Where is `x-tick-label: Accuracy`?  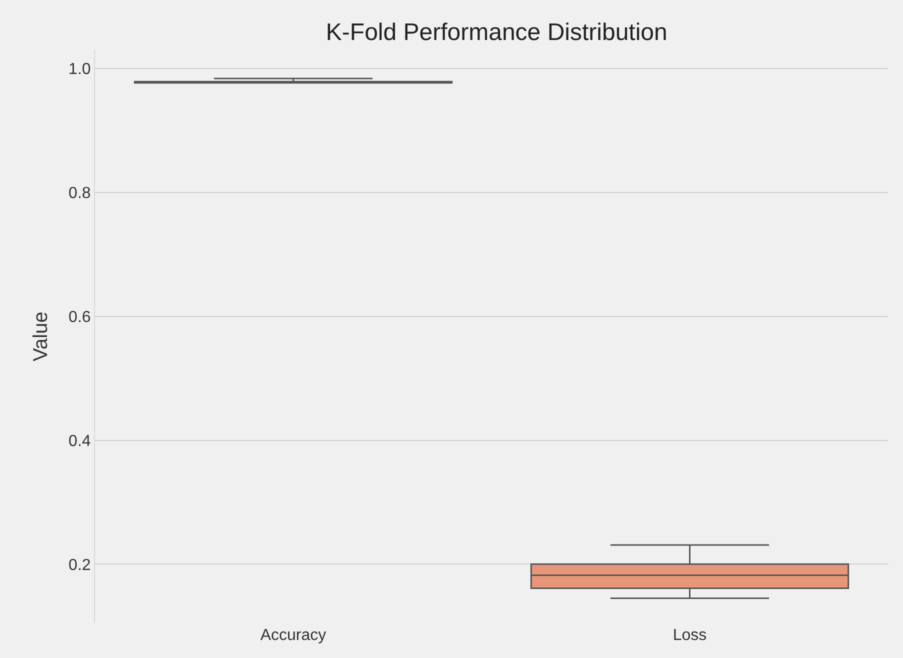 x-tick-label: Accuracy is located at coordinates (293, 635).